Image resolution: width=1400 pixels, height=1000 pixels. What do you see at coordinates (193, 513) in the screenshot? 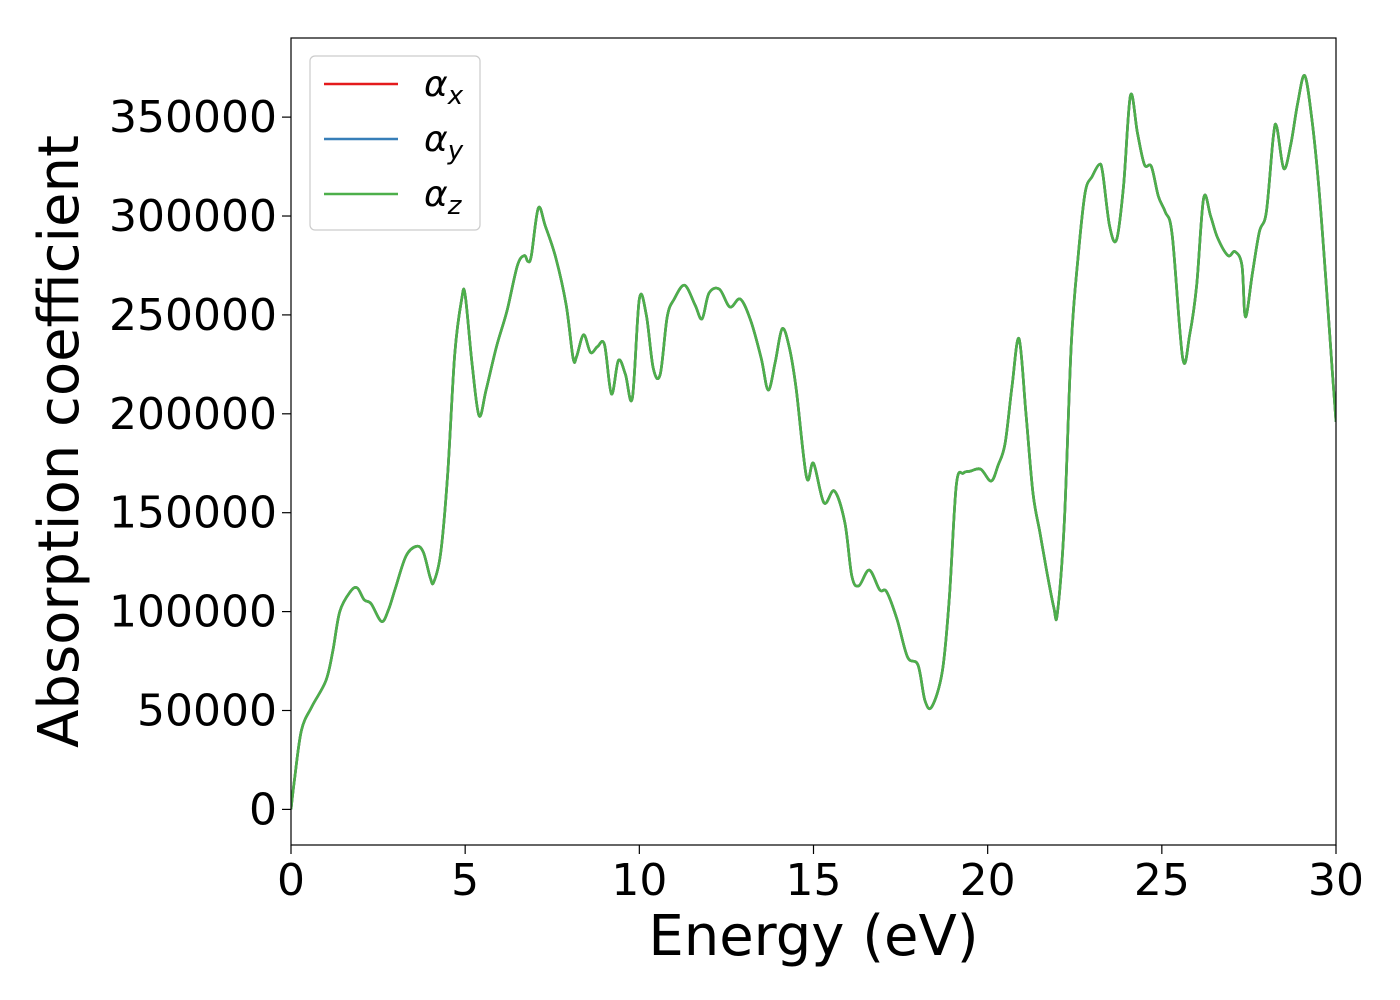
I see `y-tick-label-150000: 150000` at bounding box center [193, 513].